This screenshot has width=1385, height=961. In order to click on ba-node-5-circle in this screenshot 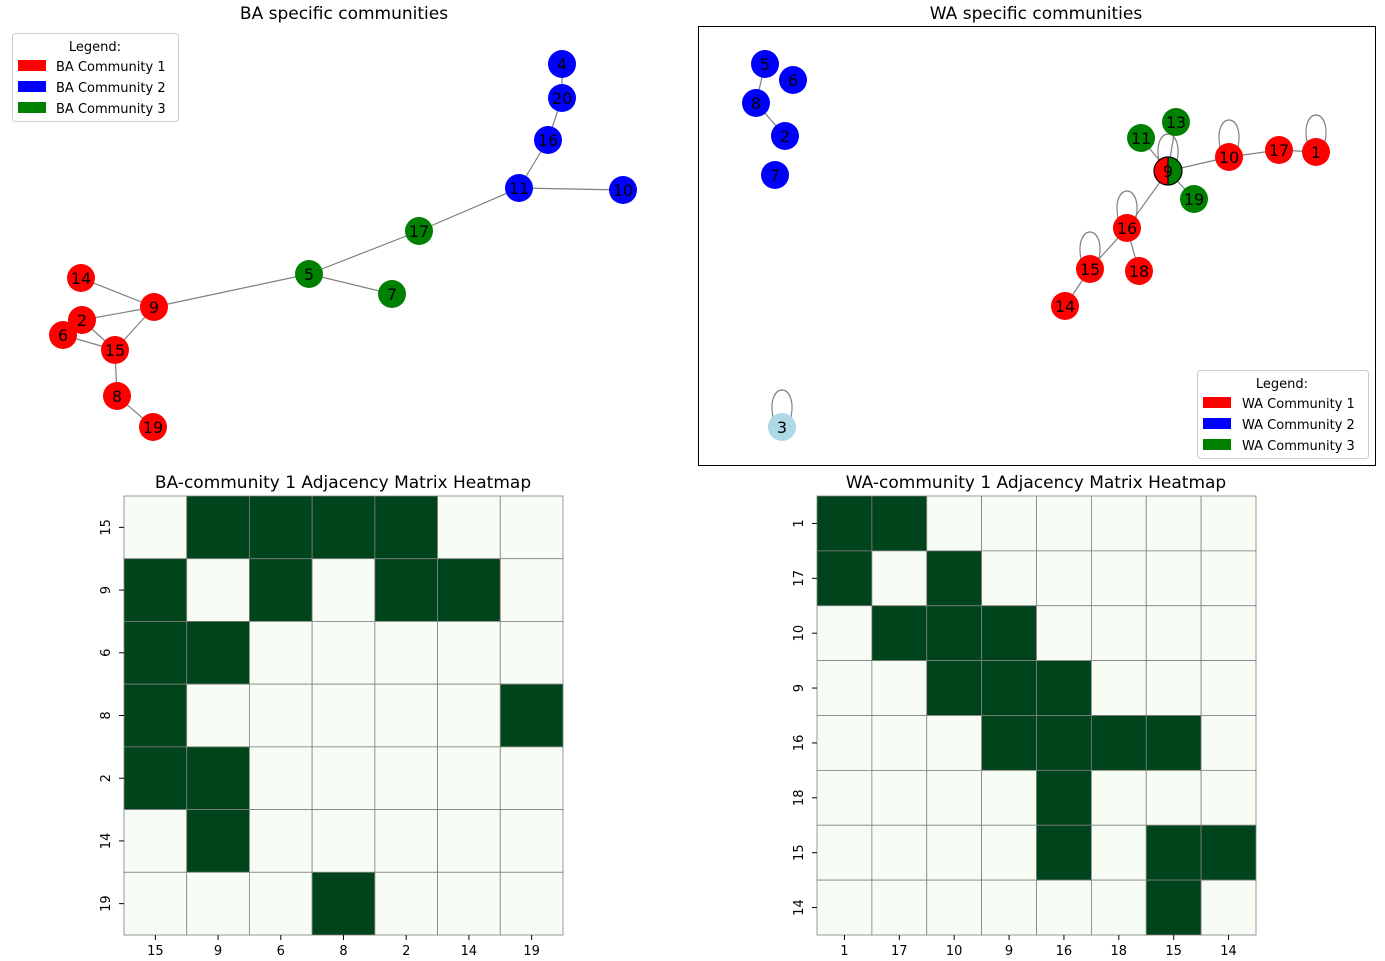, I will do `click(309, 274)`.